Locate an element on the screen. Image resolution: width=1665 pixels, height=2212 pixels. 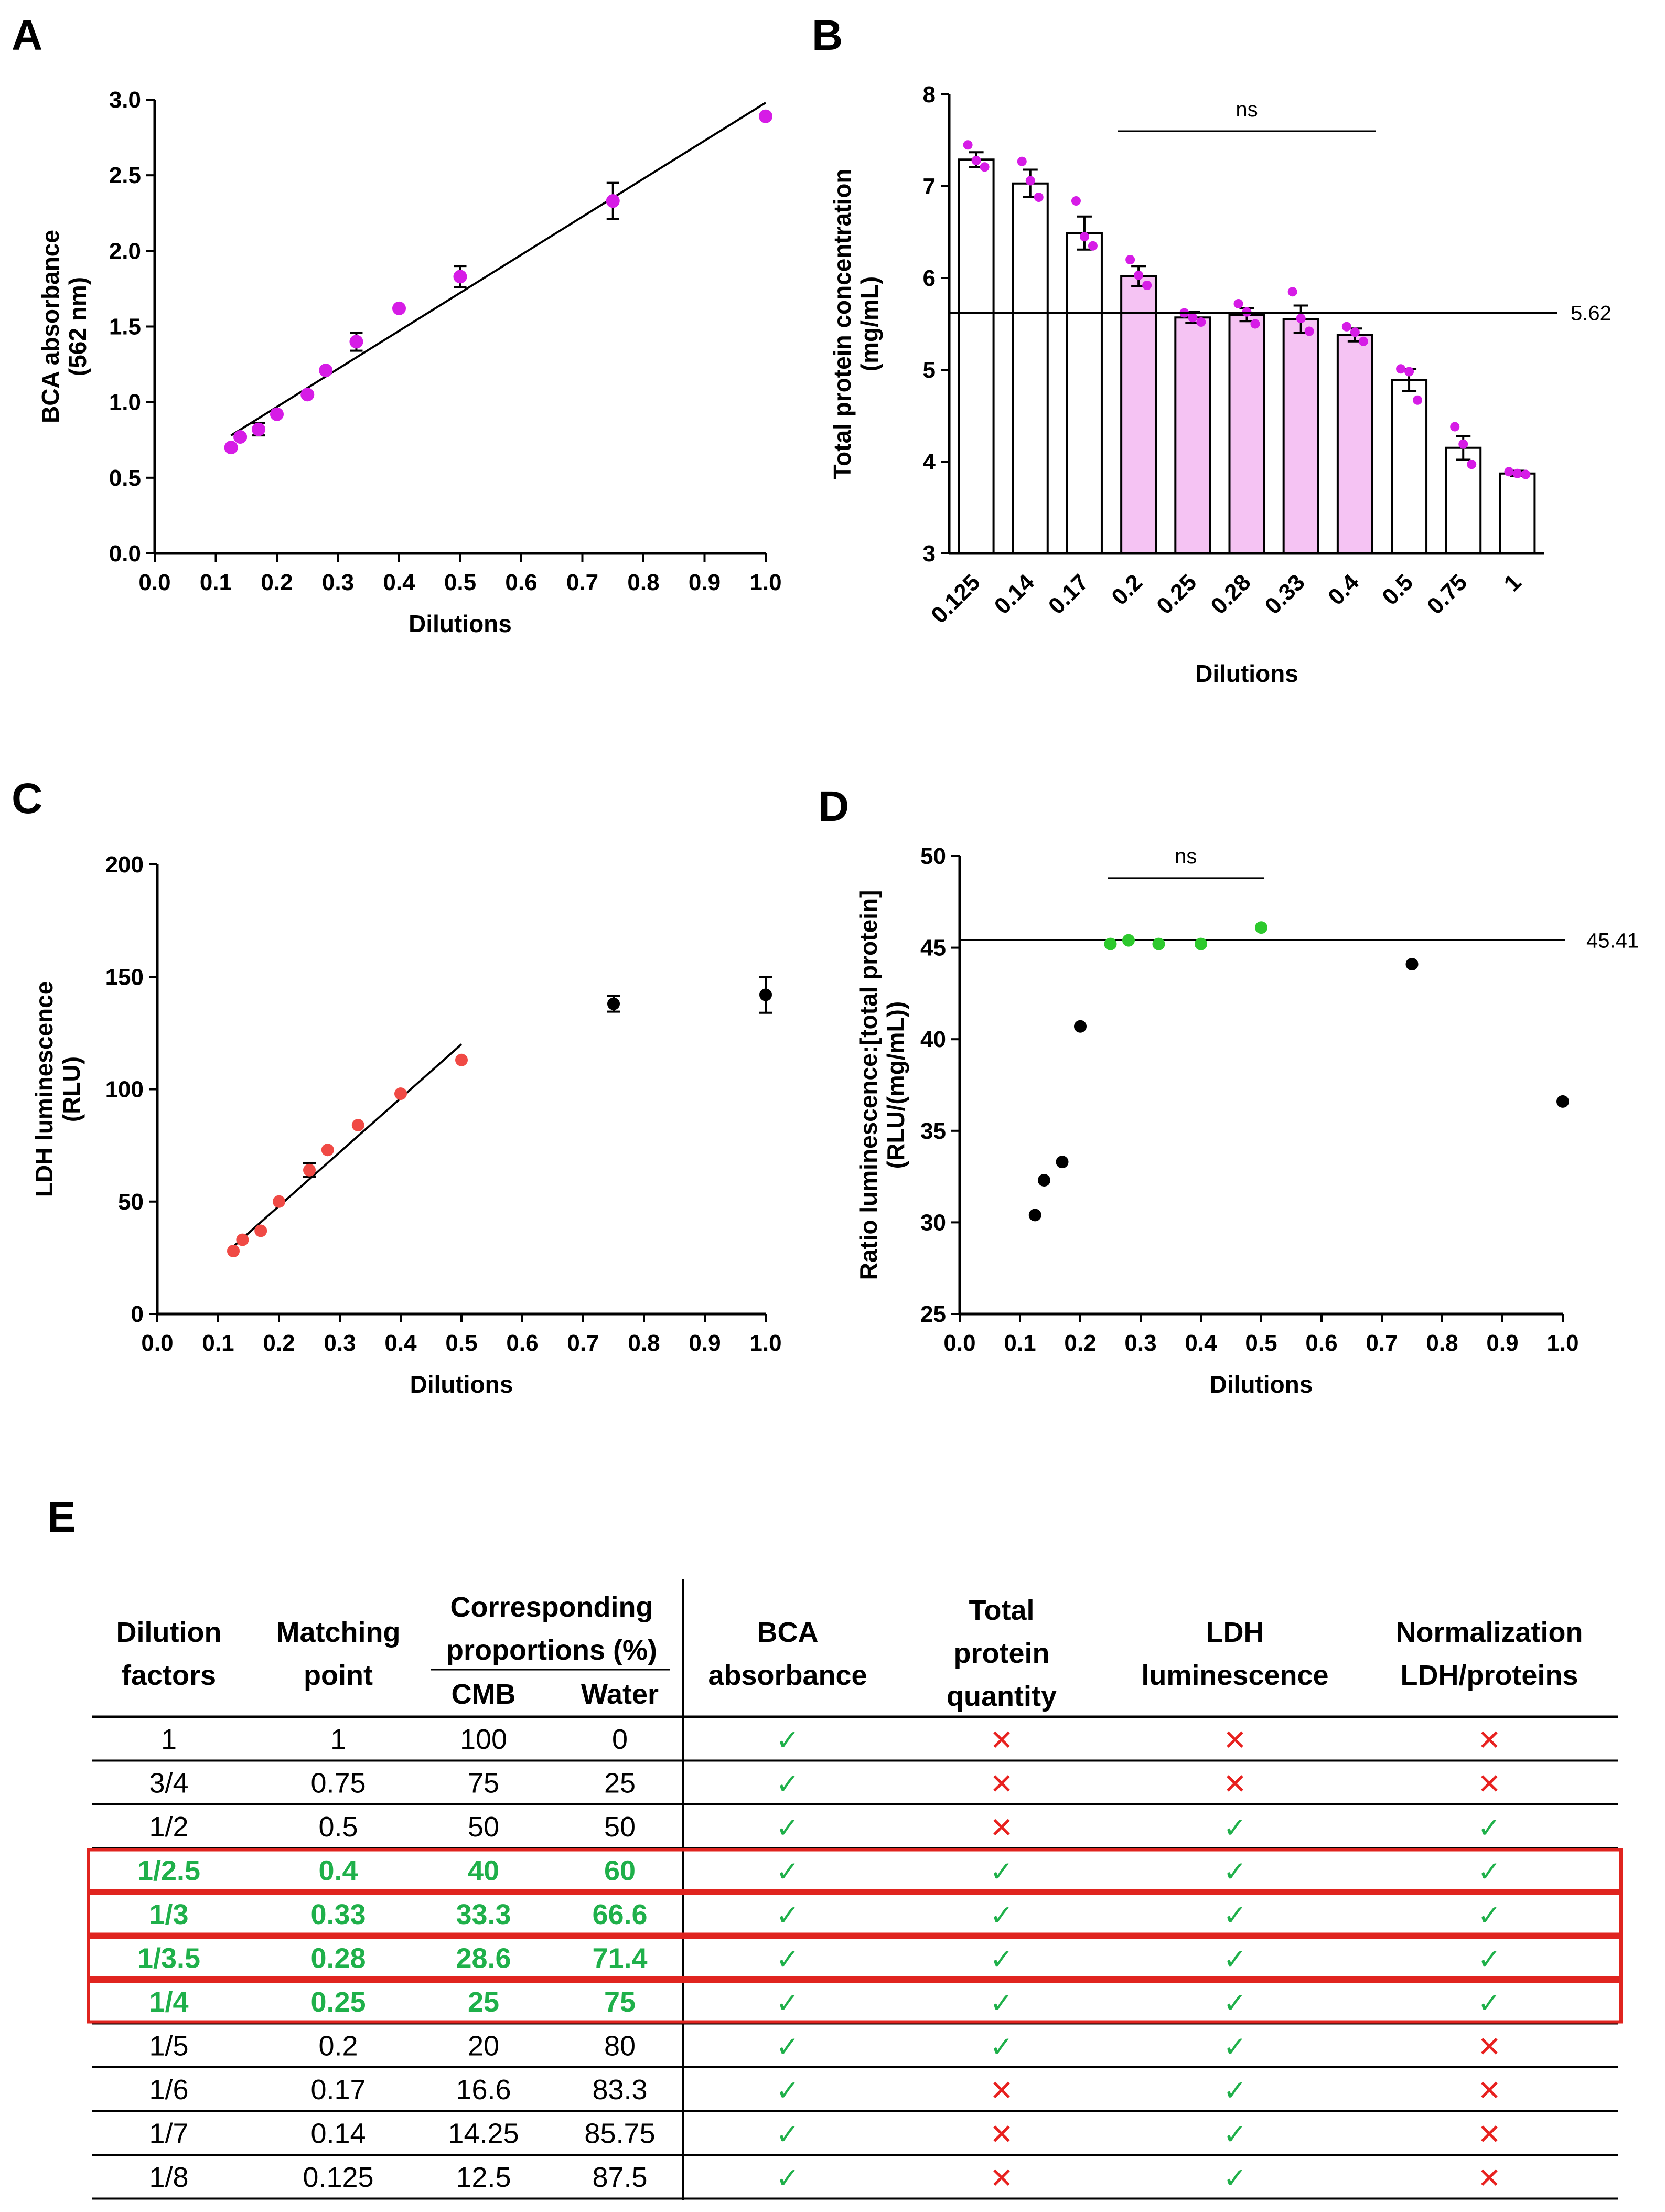
panel-label-c: C is located at coordinates (27, 798).